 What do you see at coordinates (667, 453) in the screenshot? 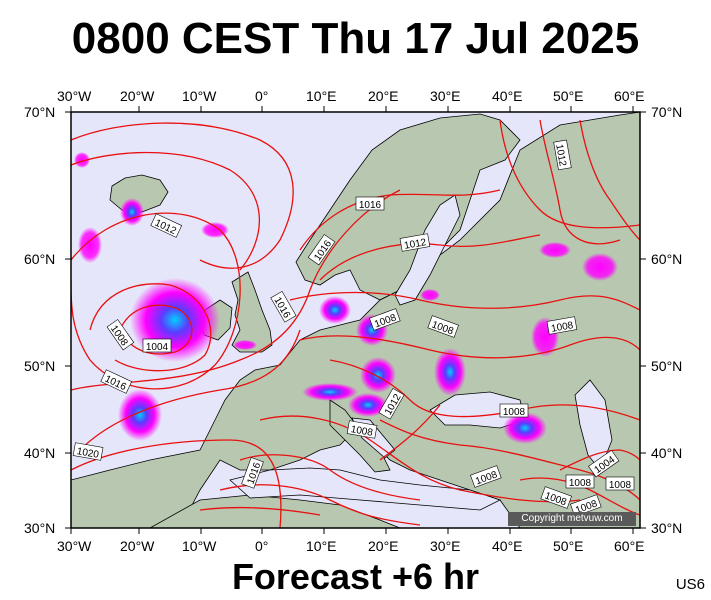
I see `right-lat-label: 40°N` at bounding box center [667, 453].